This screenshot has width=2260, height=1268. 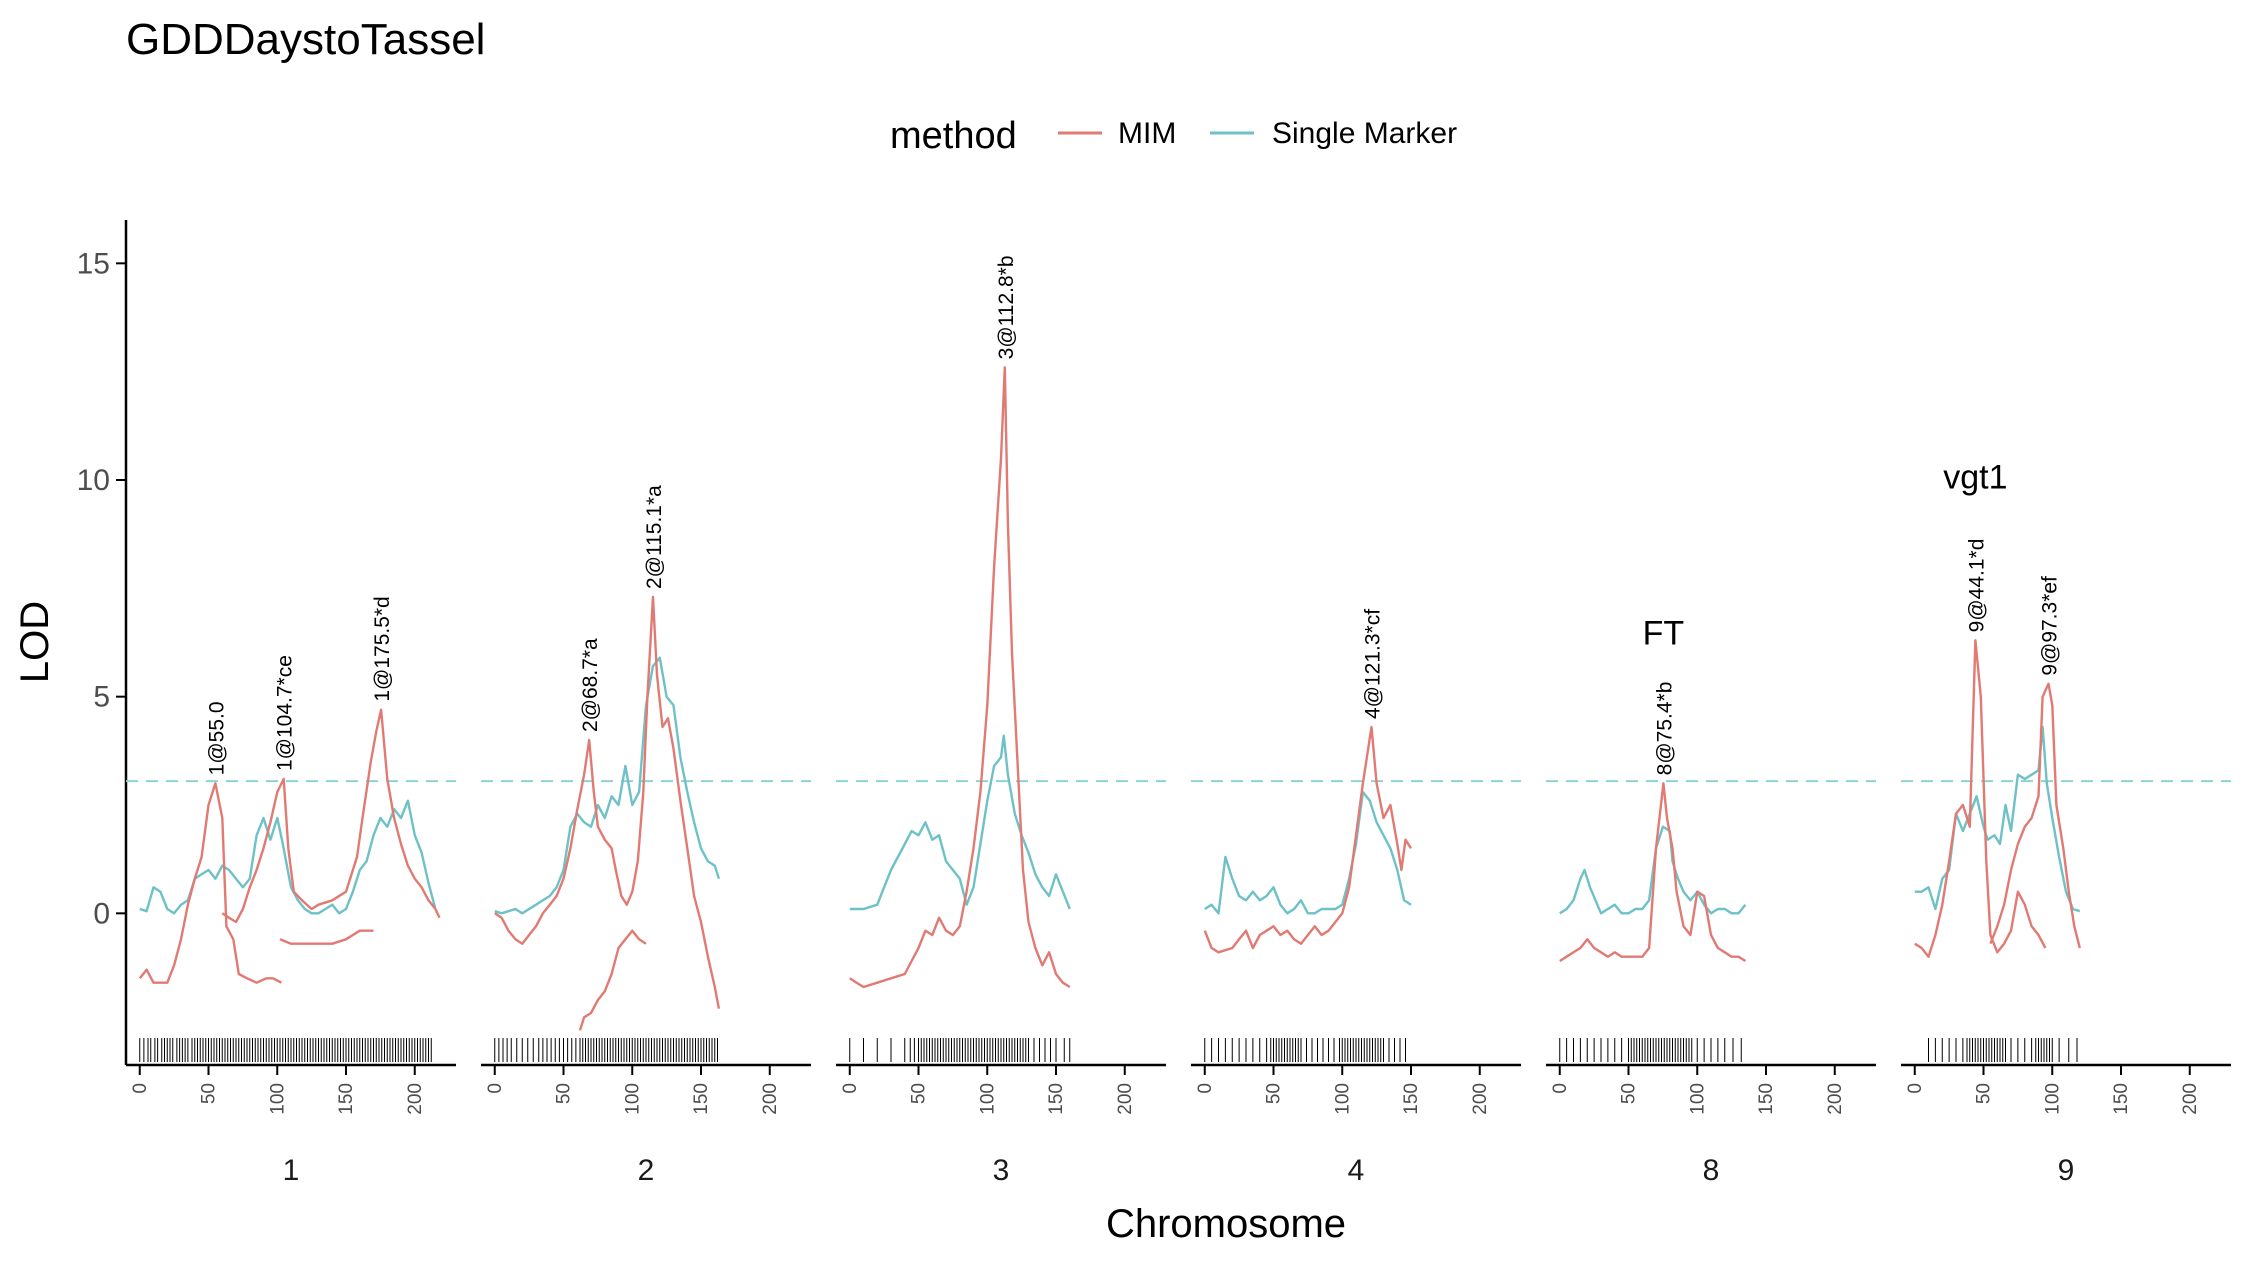 What do you see at coordinates (101, 697) in the screenshot?
I see `y-tick-label: 5` at bounding box center [101, 697].